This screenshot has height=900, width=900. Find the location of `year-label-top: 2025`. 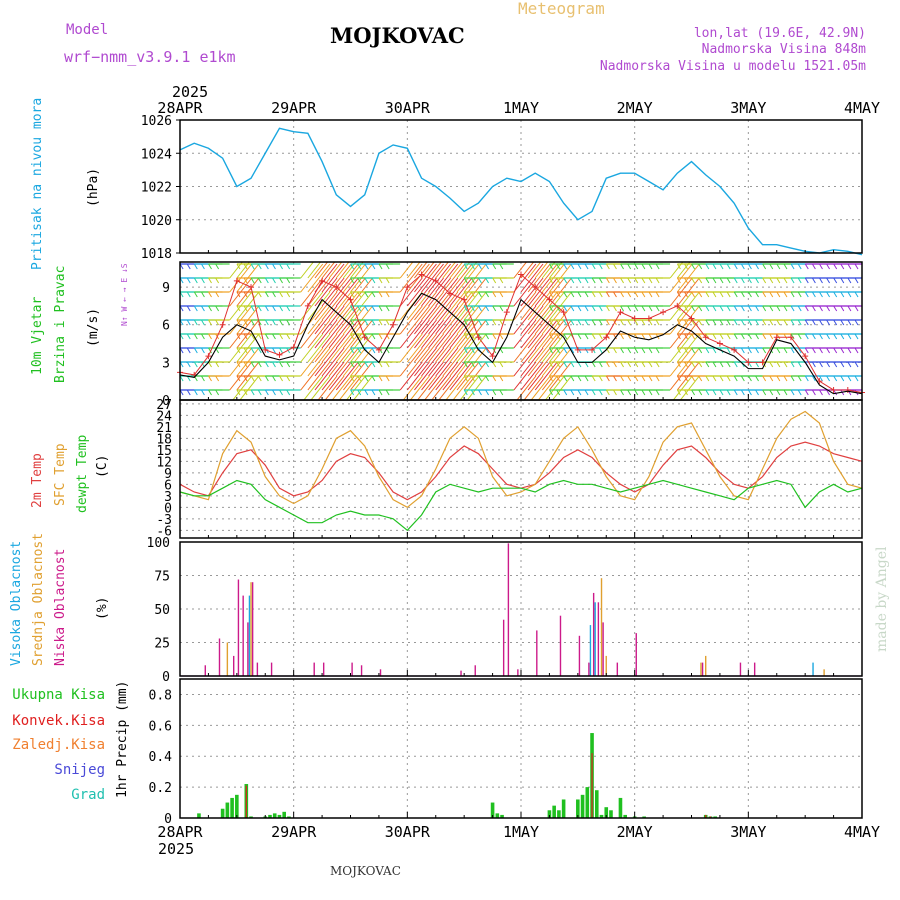

year-label-top: 2025 is located at coordinates (190, 92).